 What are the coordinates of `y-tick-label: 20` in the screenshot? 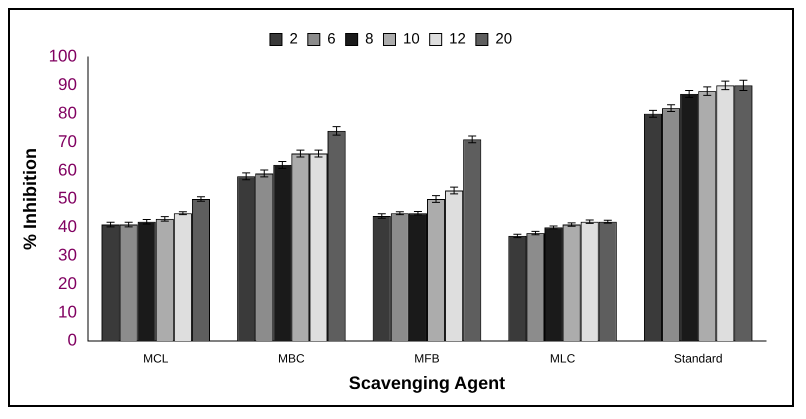 It's located at (67, 283).